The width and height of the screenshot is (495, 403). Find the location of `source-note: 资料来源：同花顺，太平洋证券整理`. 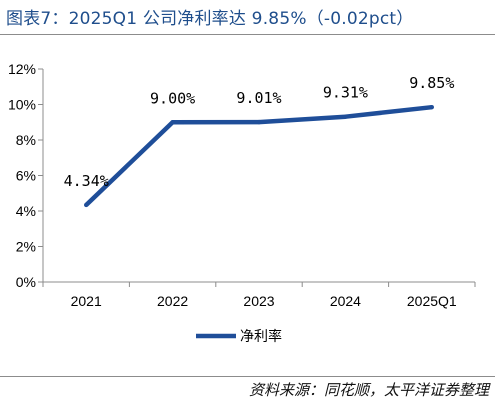

source-note: 资料来源：同花顺，太平洋证券整理 is located at coordinates (368, 390).